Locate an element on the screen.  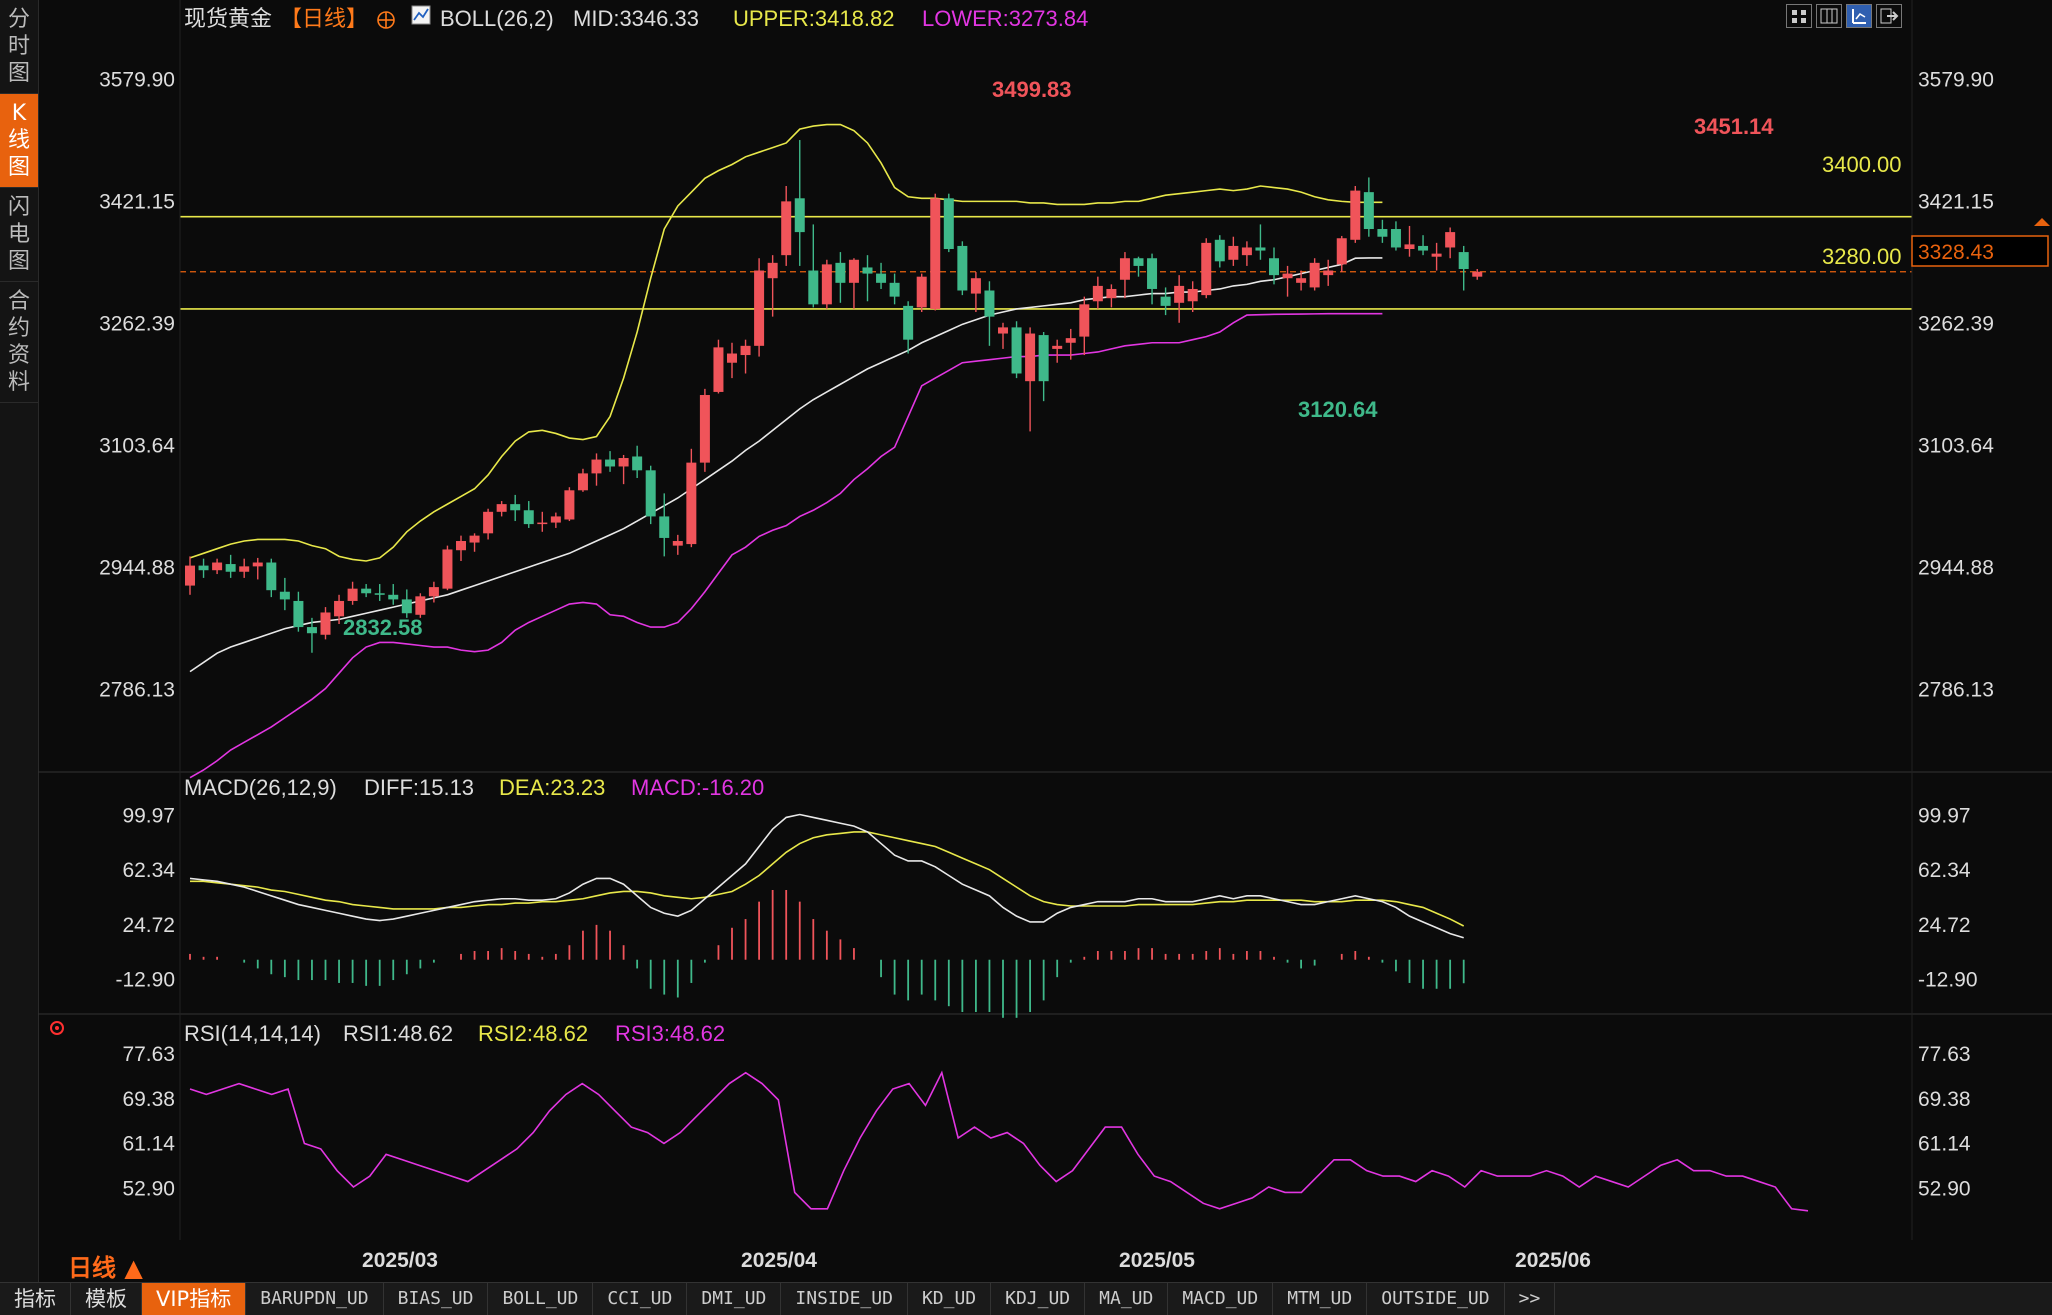
tab-flash-chart: 闪电图 is located at coordinates (19, 235).